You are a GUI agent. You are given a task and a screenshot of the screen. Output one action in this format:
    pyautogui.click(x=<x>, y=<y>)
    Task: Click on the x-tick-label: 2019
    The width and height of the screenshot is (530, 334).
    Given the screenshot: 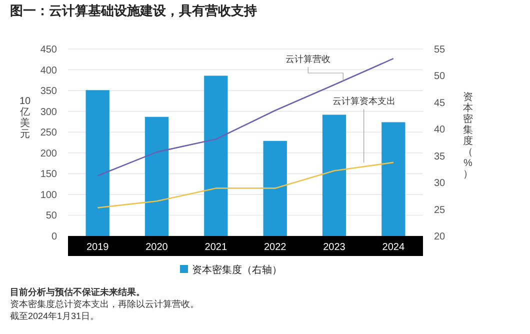 What is the action you would take?
    pyautogui.click(x=98, y=247)
    